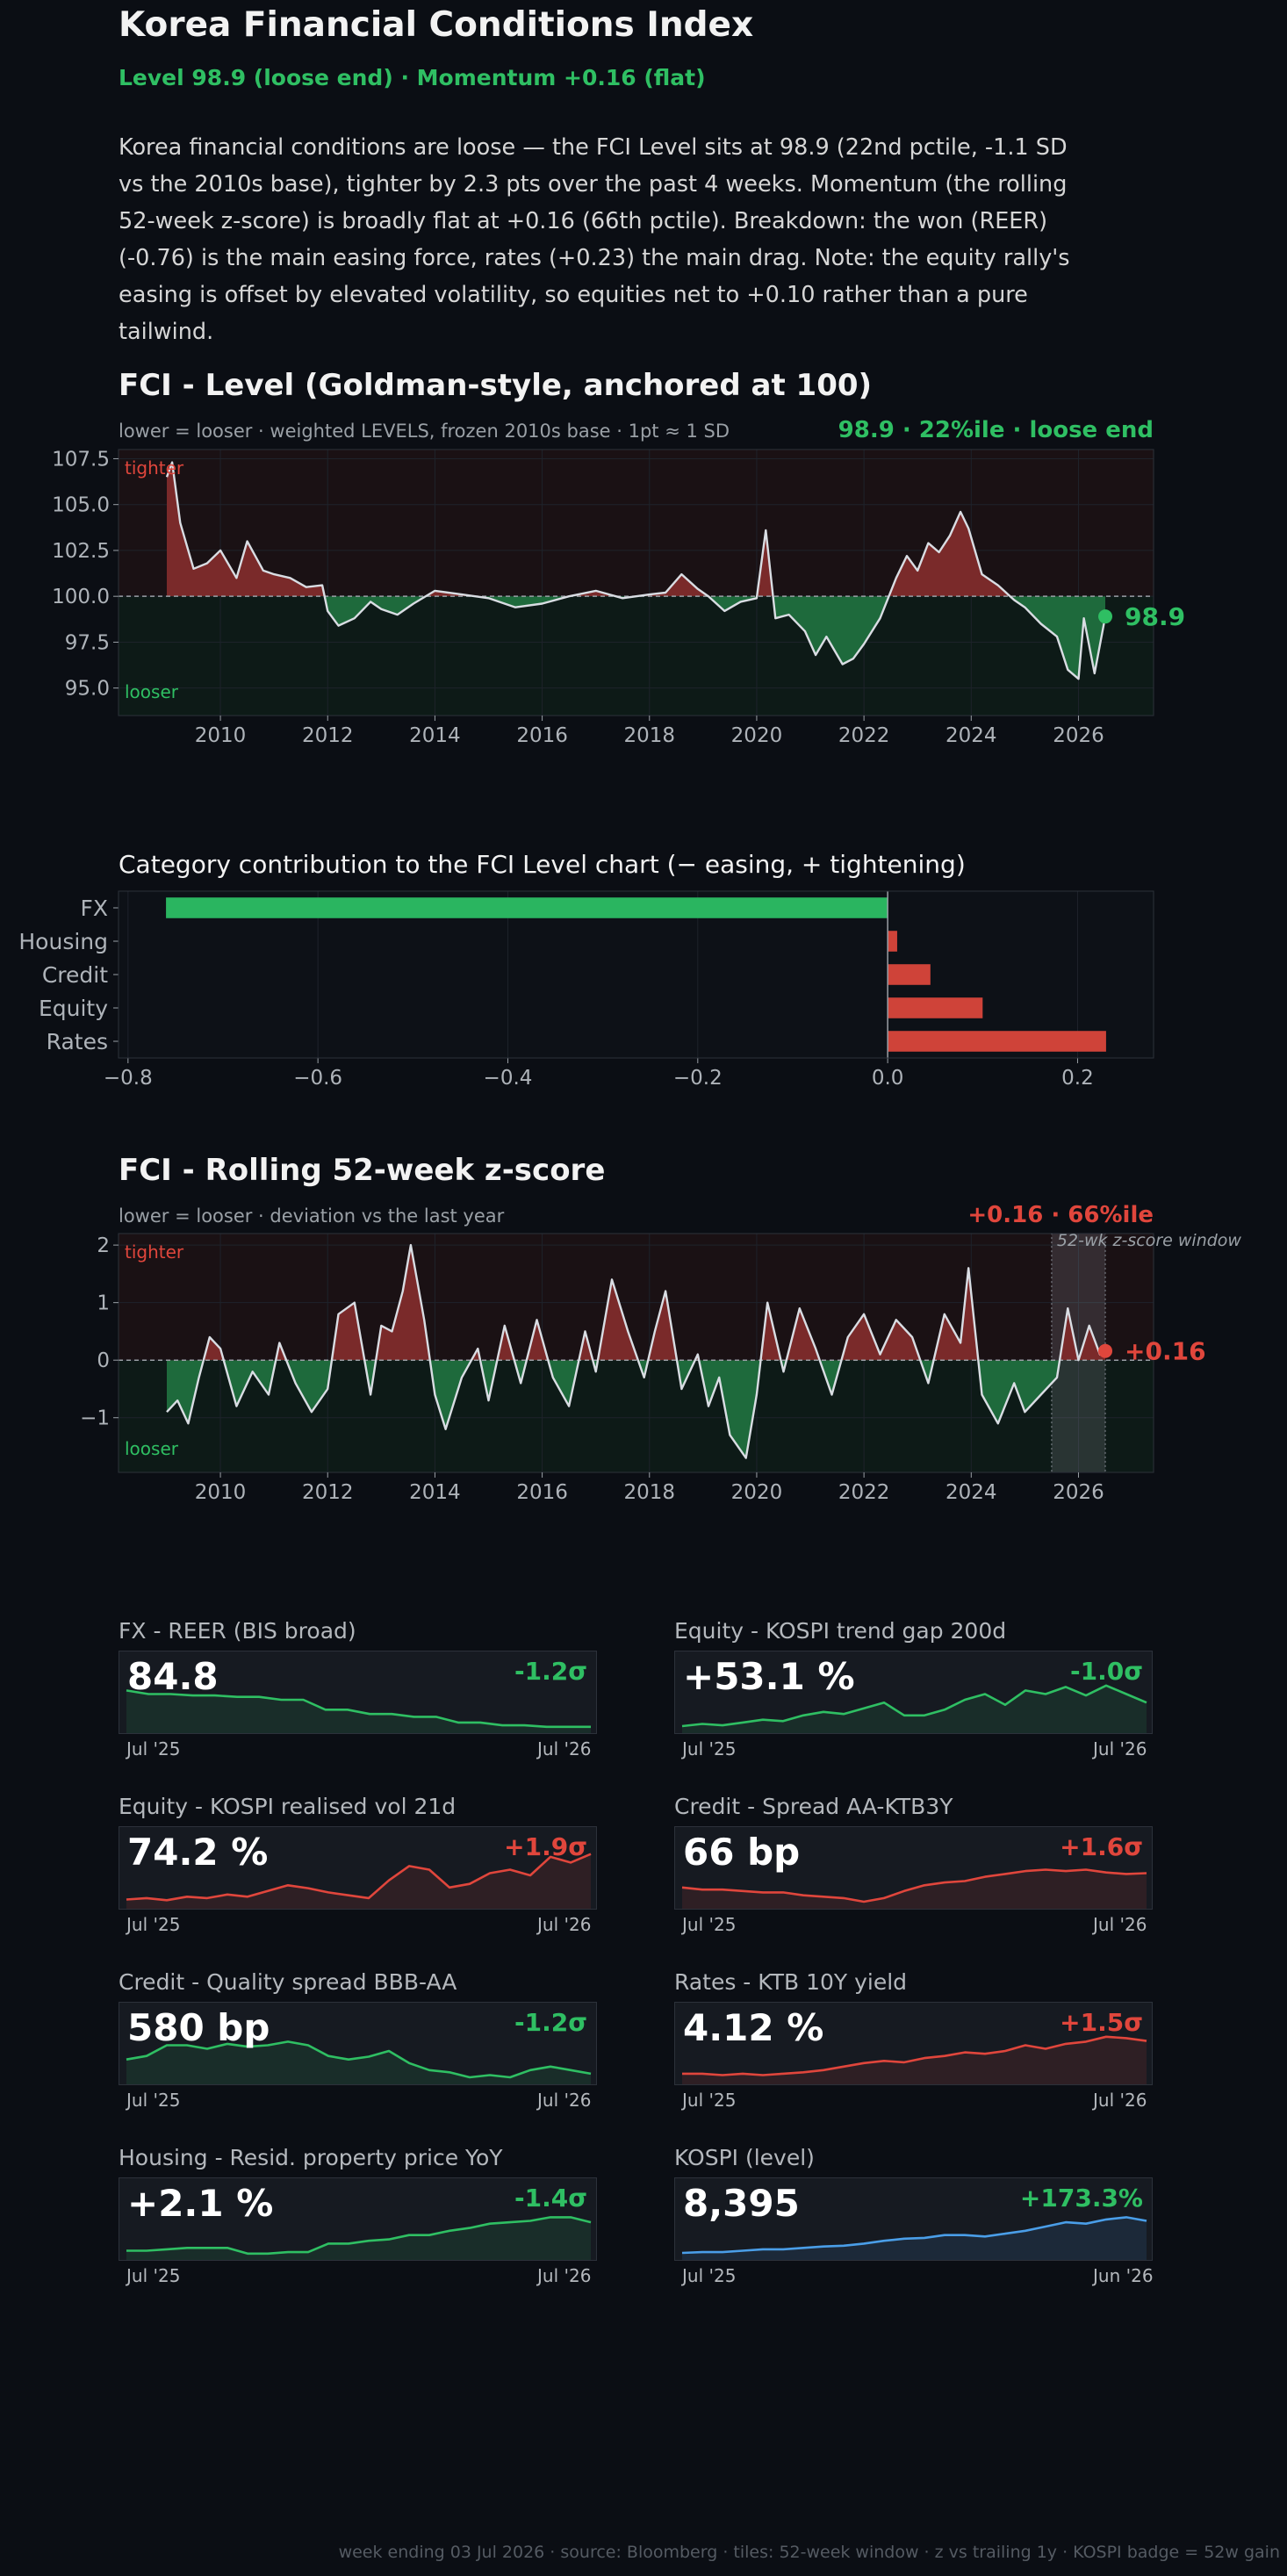 The image size is (1287, 2576). Describe the element at coordinates (81, 597) in the screenshot. I see `y-tick-label: 100.0` at that location.